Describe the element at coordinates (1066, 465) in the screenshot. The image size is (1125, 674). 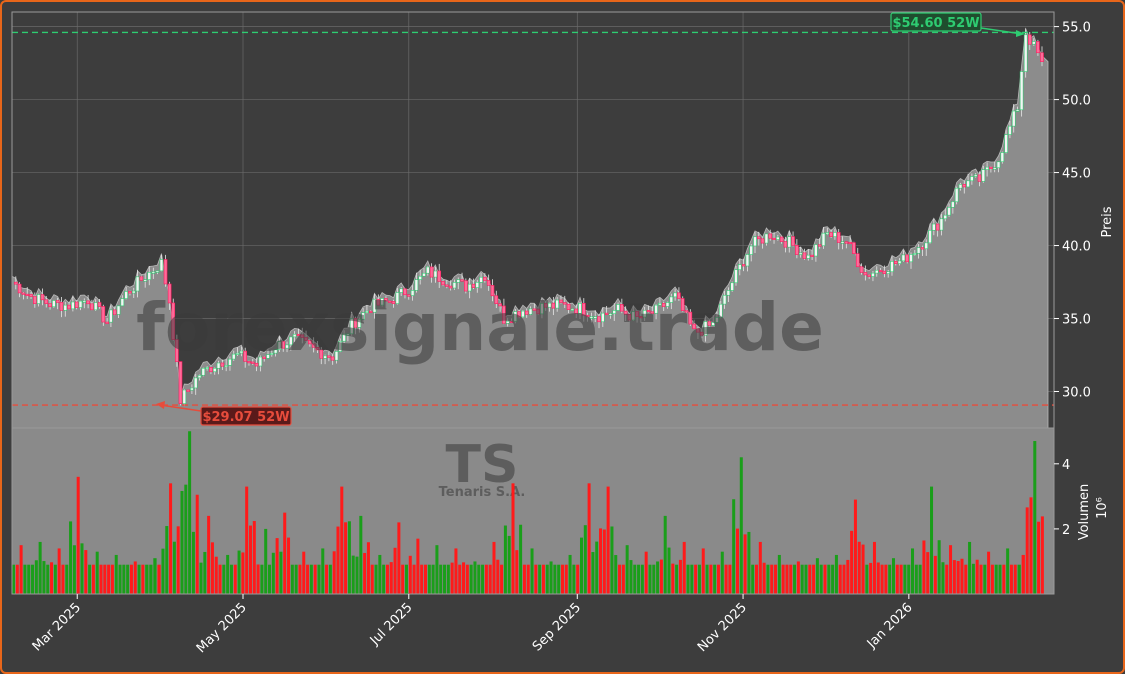
I see `volume-tick-label: 4` at that location.